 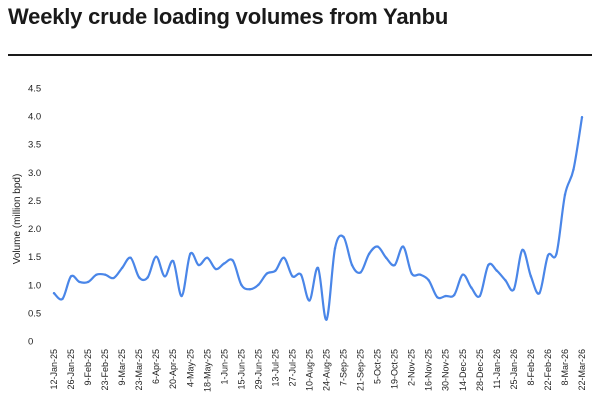 What do you see at coordinates (30, 342) in the screenshot?
I see `y-tick-label: 0` at bounding box center [30, 342].